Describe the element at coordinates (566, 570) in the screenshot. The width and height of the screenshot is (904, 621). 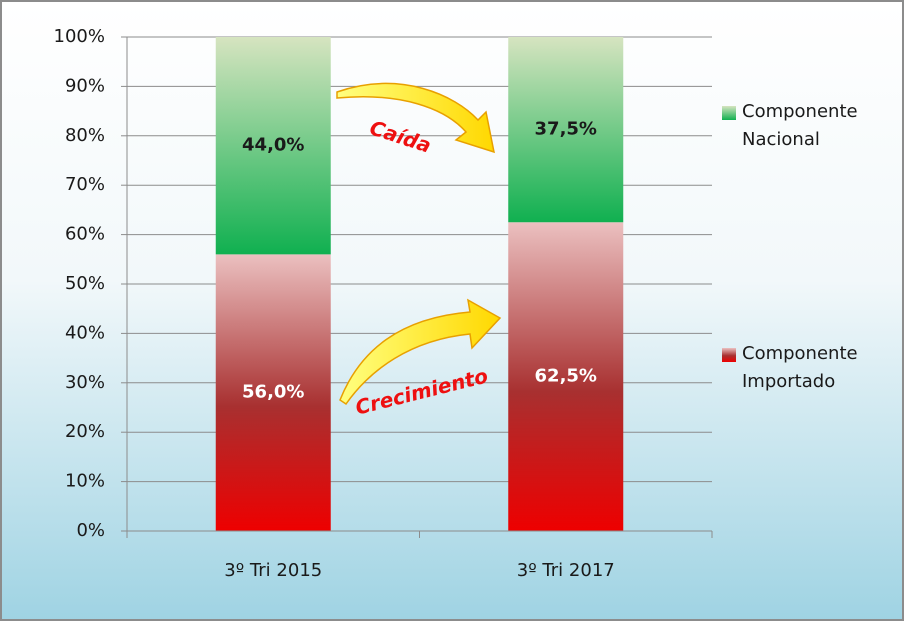
I see `x-tick-label: 3º Tri 2017` at that location.